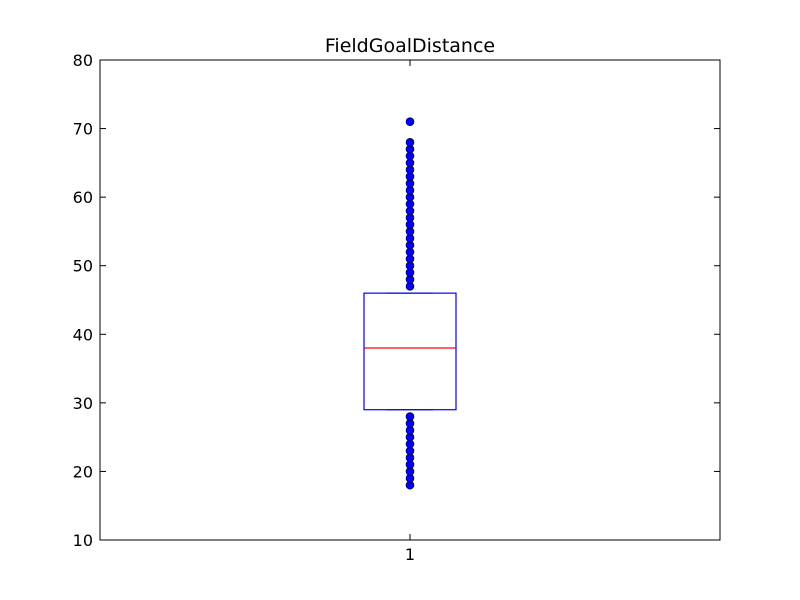  What do you see at coordinates (83, 60) in the screenshot?
I see `y-tick-label: 80` at bounding box center [83, 60].